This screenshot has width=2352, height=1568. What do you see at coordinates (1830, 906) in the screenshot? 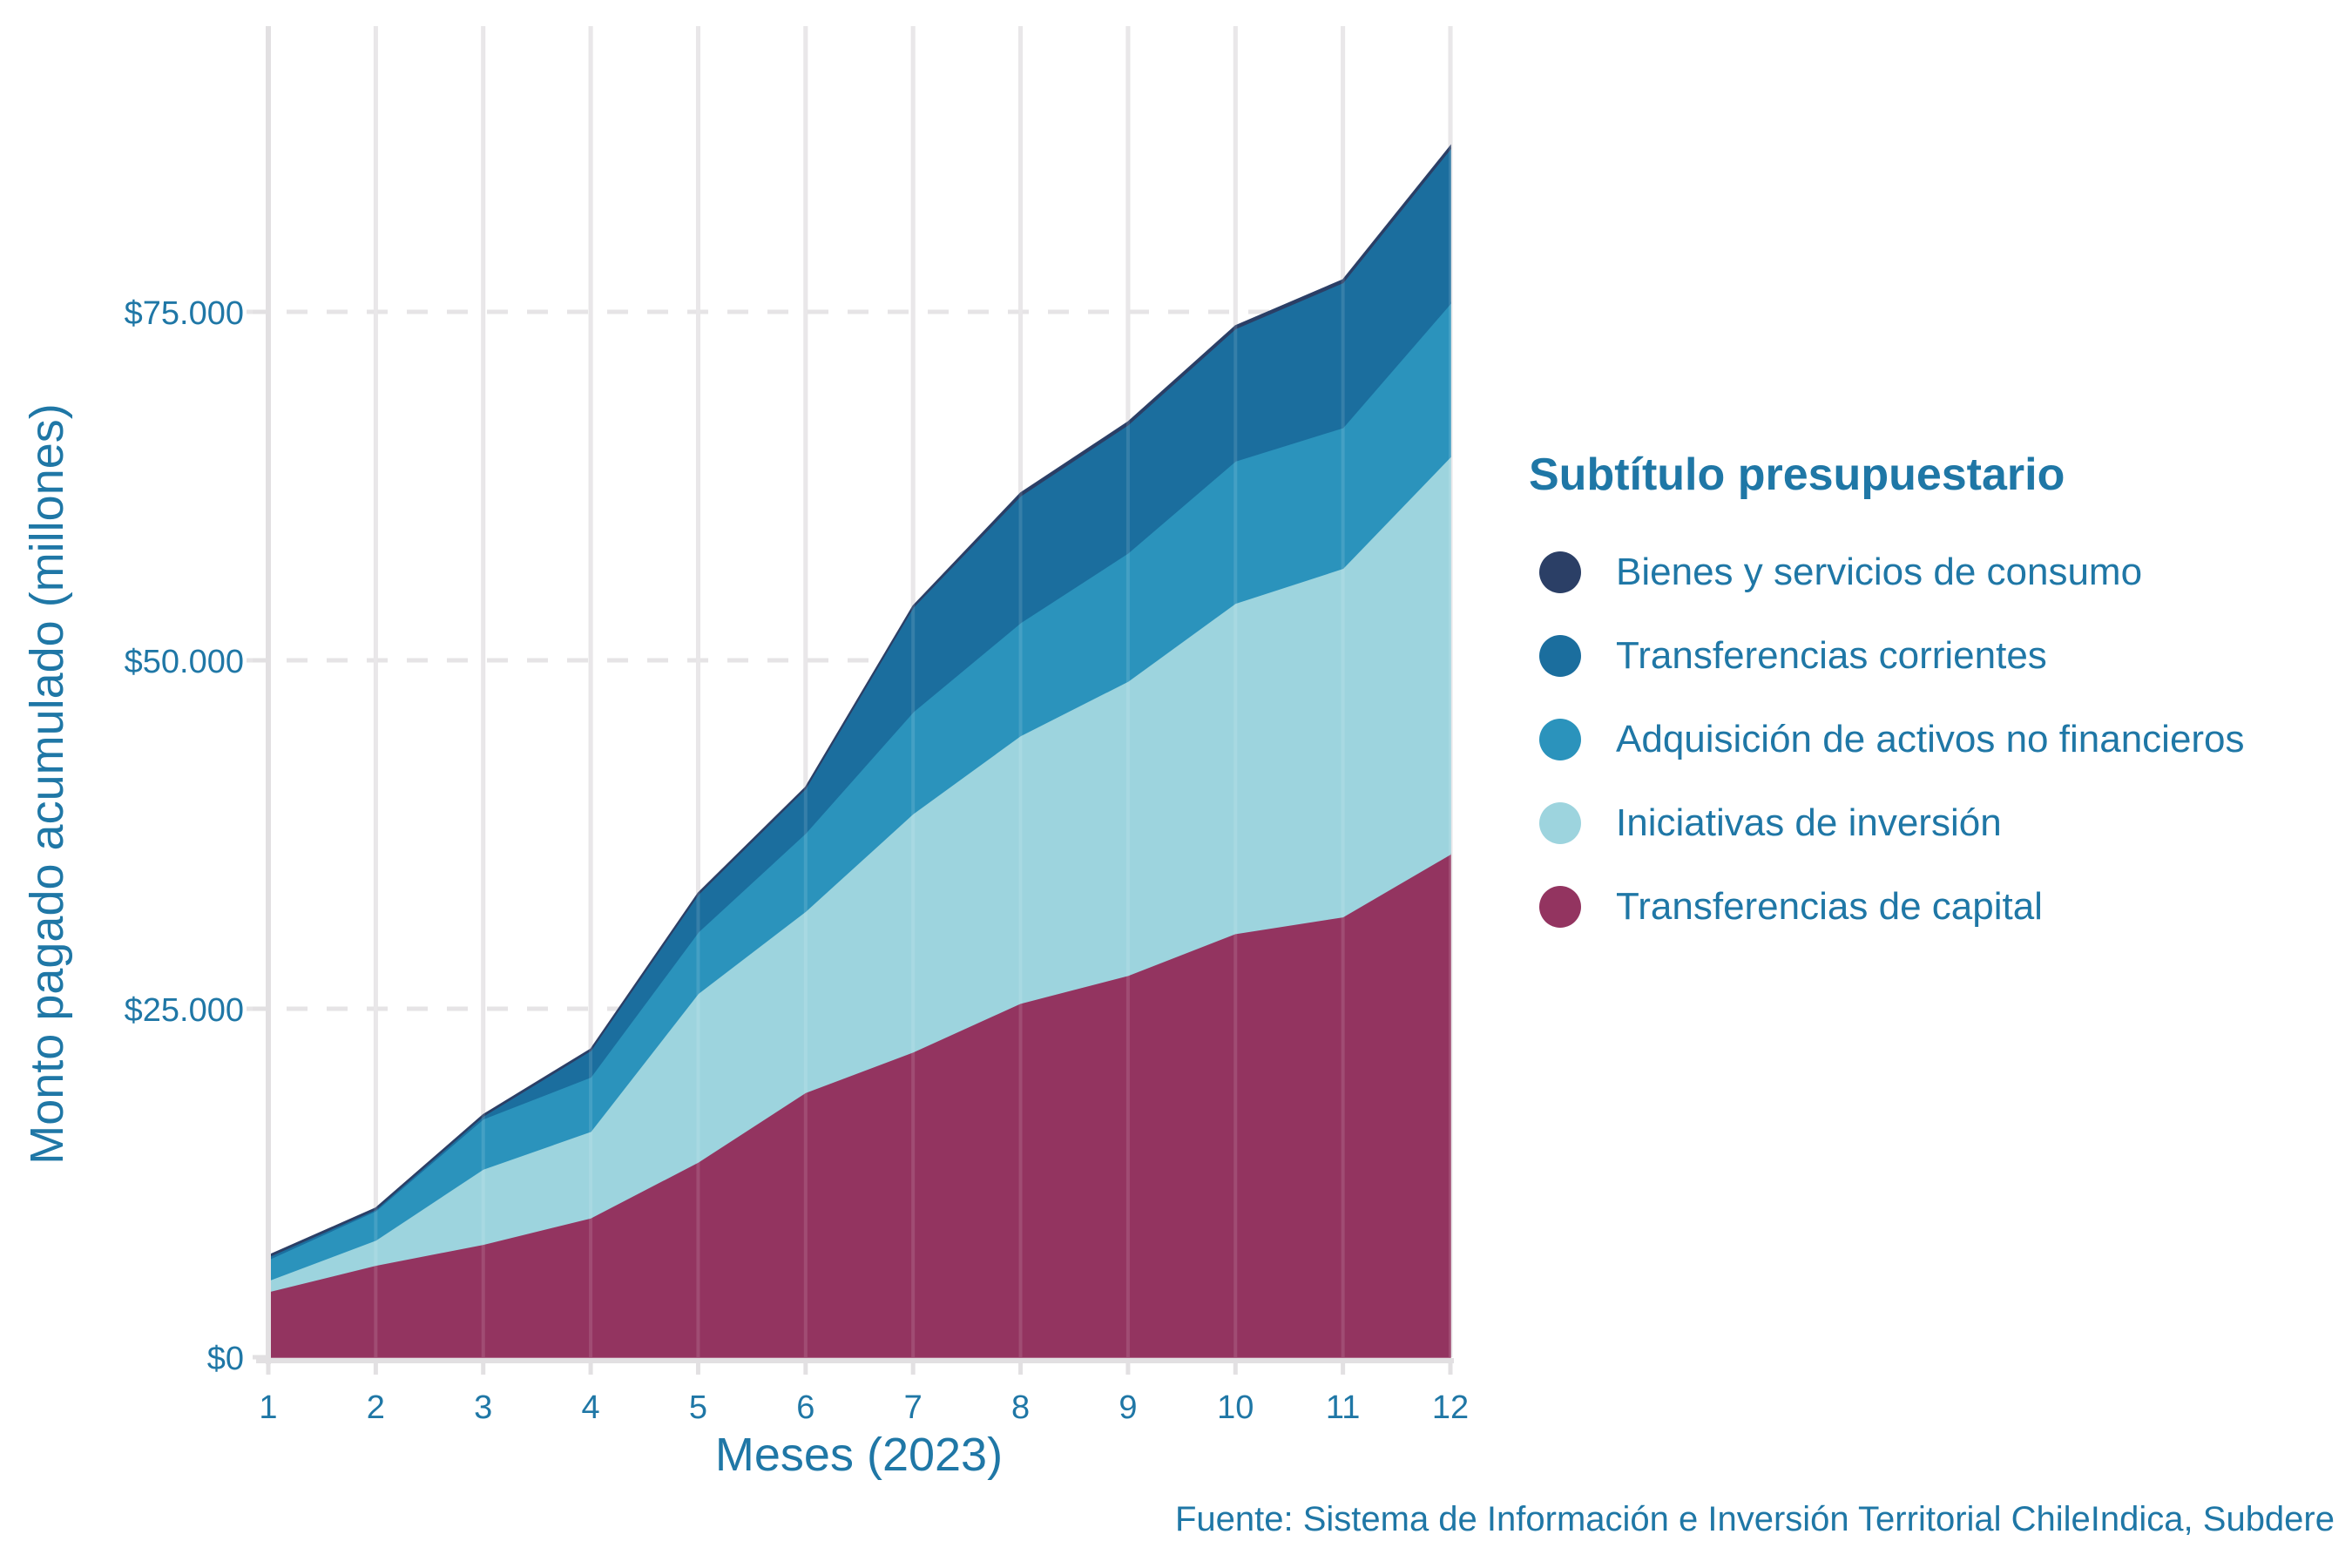
I see `legend-label: Transferencias de capital` at bounding box center [1830, 906].